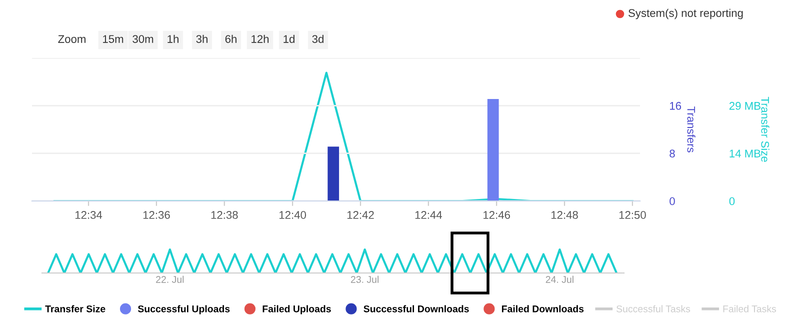 This screenshot has height=323, width=802. What do you see at coordinates (744, 106) in the screenshot?
I see `y2-tick-label: 29 MB` at bounding box center [744, 106].